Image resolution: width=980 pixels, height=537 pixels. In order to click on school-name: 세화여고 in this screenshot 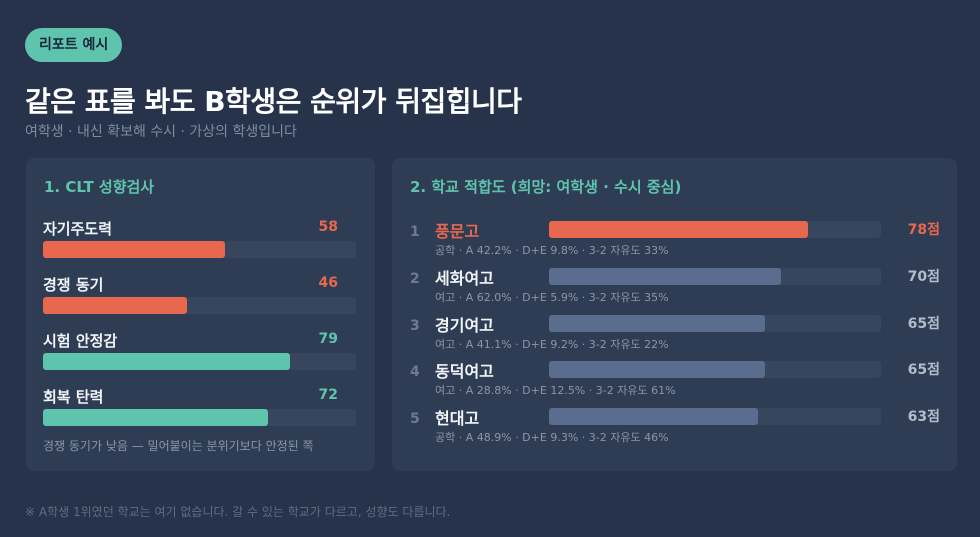, I will do `click(464, 278)`.